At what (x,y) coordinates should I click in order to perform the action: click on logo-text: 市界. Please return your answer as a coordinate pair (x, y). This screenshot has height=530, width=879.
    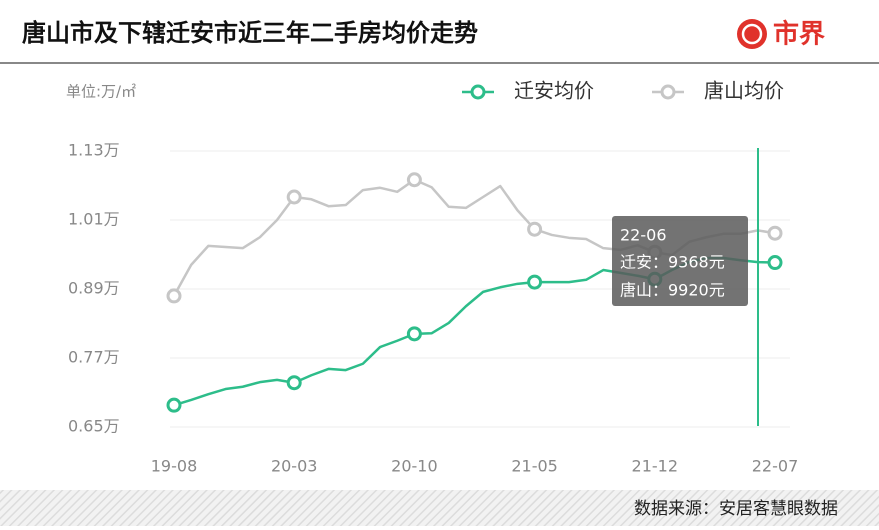
    Looking at the image, I should click on (799, 34).